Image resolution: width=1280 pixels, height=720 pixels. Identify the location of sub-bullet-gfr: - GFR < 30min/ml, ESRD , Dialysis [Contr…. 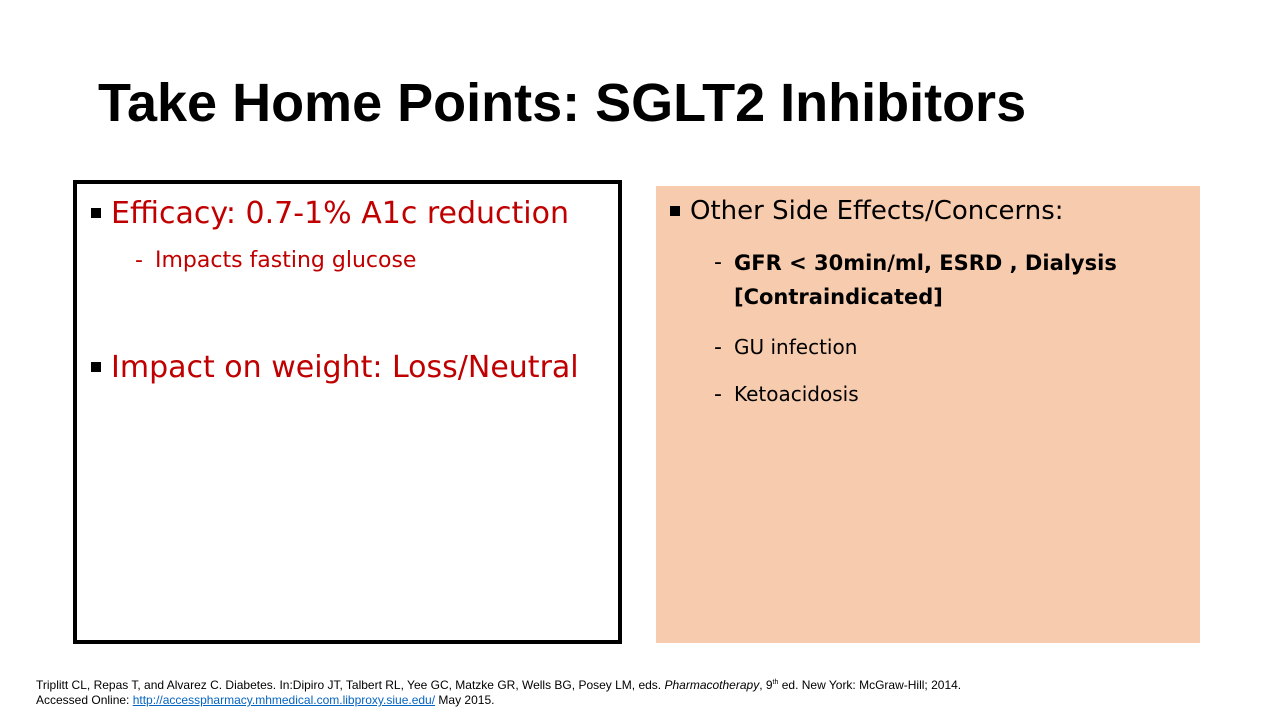
(915, 282).